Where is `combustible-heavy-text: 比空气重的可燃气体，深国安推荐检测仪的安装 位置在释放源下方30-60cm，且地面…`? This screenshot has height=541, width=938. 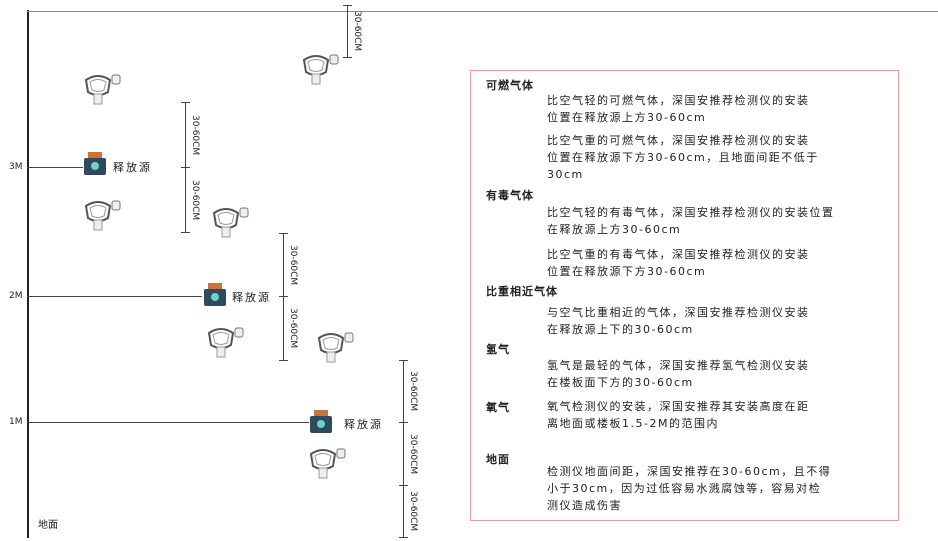
combustible-heavy-text: 比空气重的可燃气体，深国安推荐检测仪的安装 位置在释放源下方30-60cm，且地面… is located at coordinates (683, 157).